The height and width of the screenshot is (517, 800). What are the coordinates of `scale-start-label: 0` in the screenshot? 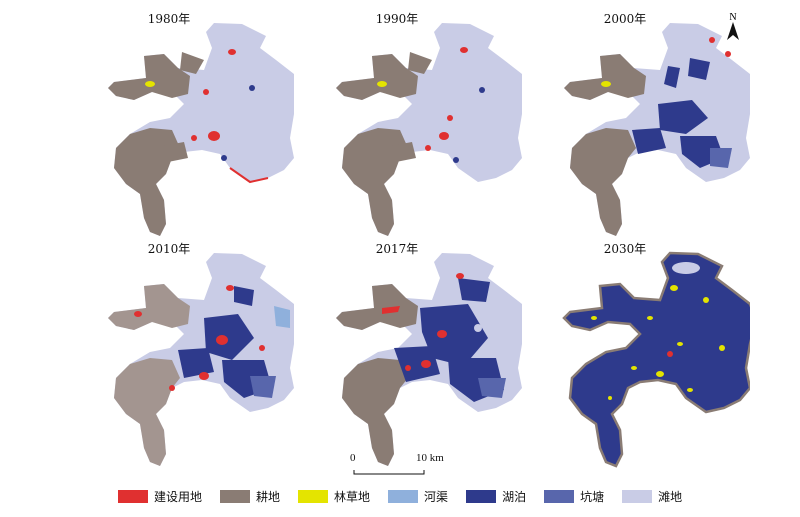 It's located at (353, 458).